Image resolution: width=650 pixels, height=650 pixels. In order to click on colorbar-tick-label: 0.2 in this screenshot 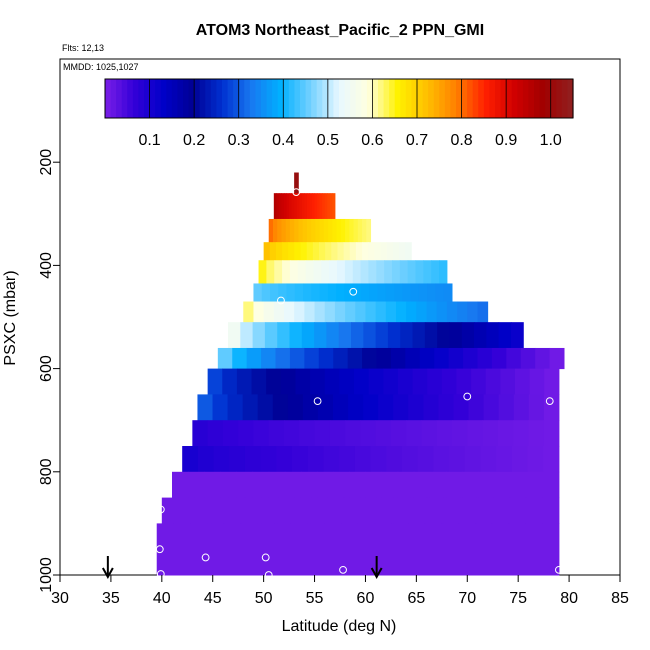, I will do `click(194, 140)`.